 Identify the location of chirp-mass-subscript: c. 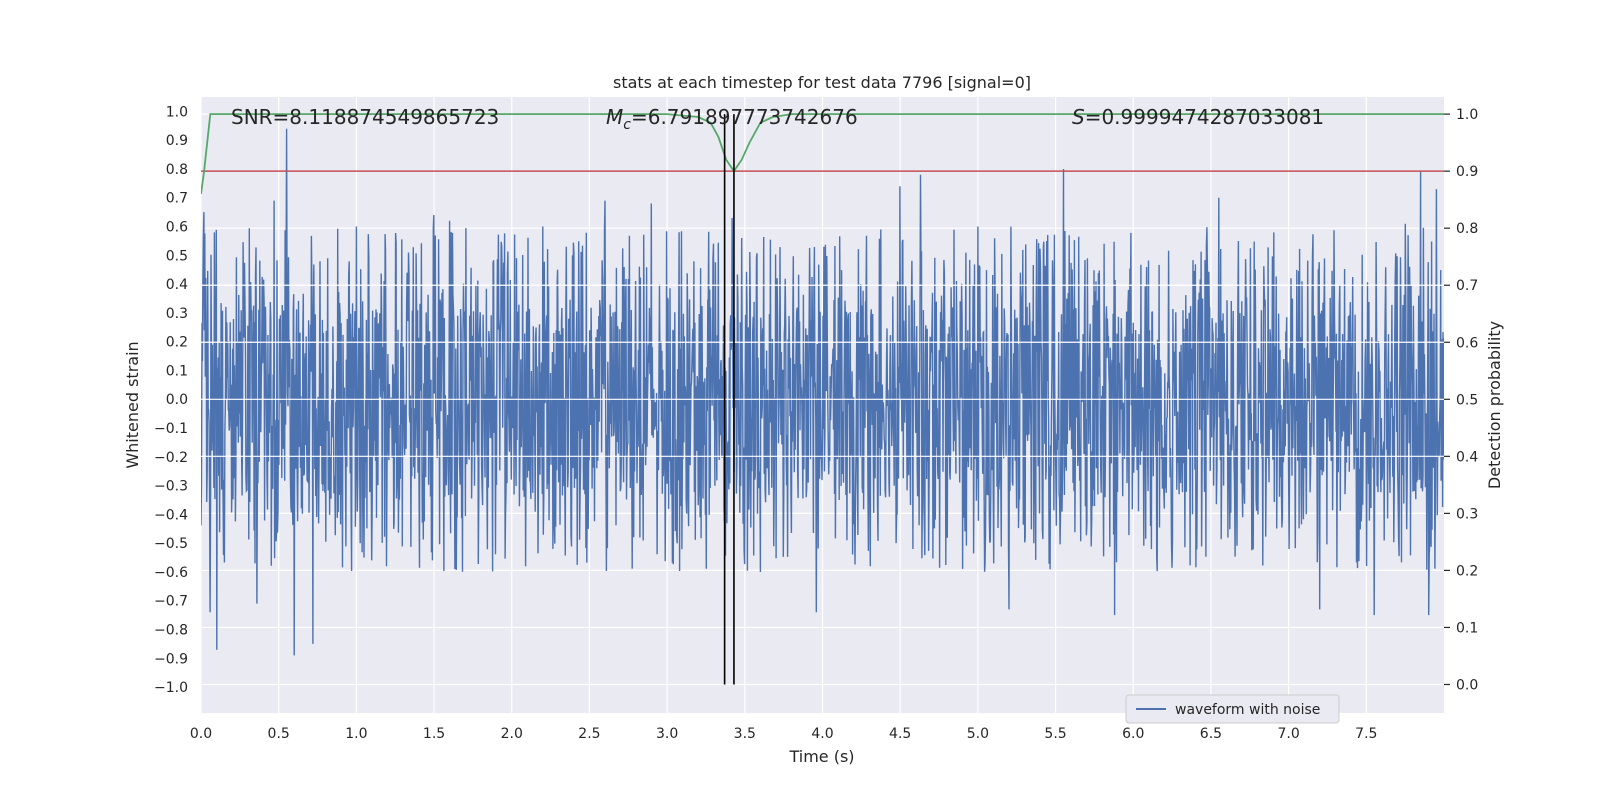
(627, 125).